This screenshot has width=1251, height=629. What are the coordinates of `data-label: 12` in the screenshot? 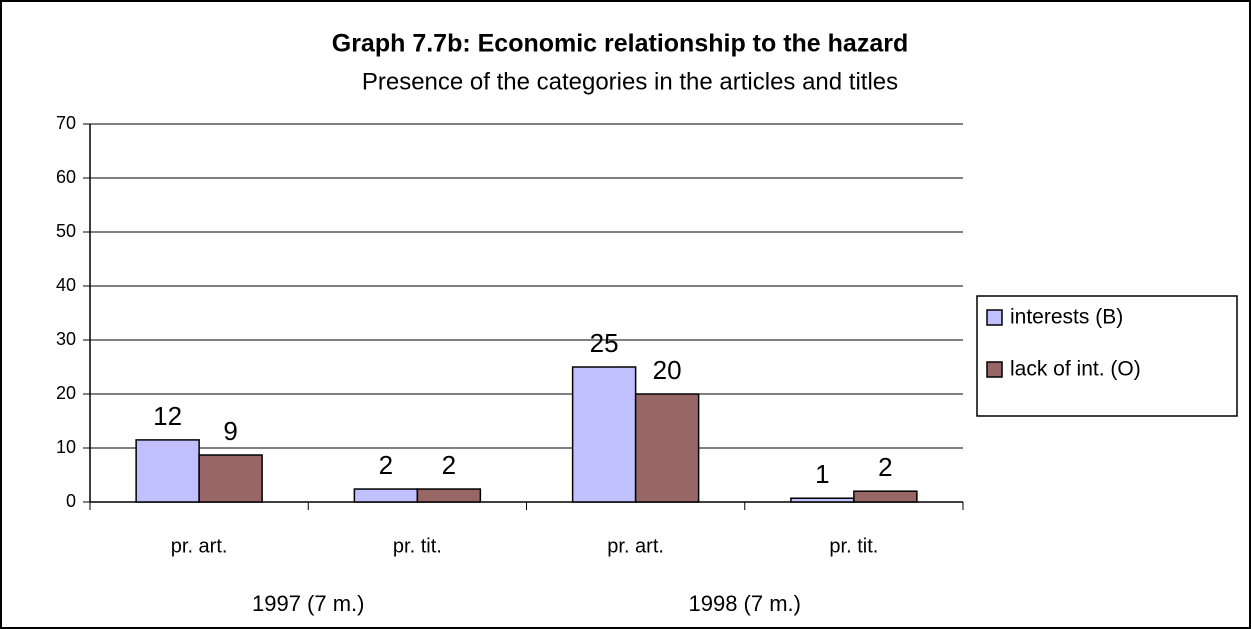 It's located at (167, 416).